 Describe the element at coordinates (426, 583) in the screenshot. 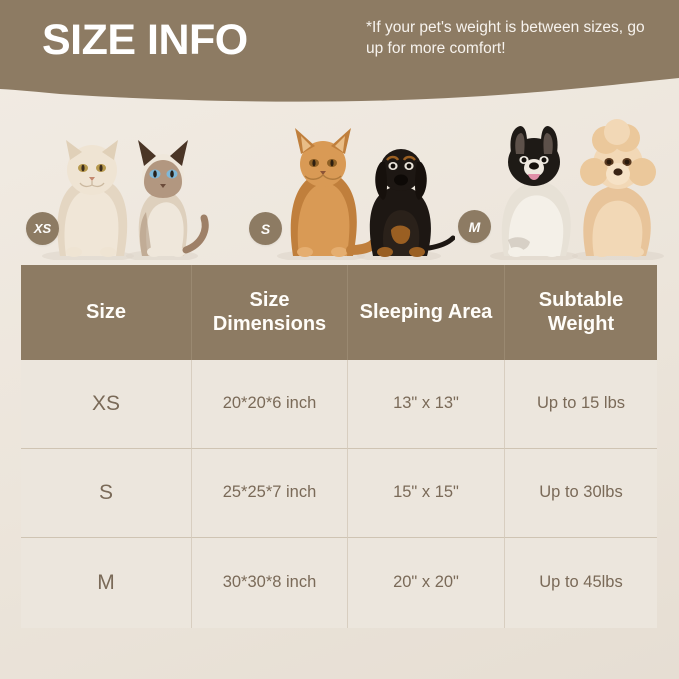

I see `cell-sleeping-area: 20" x 20"` at that location.